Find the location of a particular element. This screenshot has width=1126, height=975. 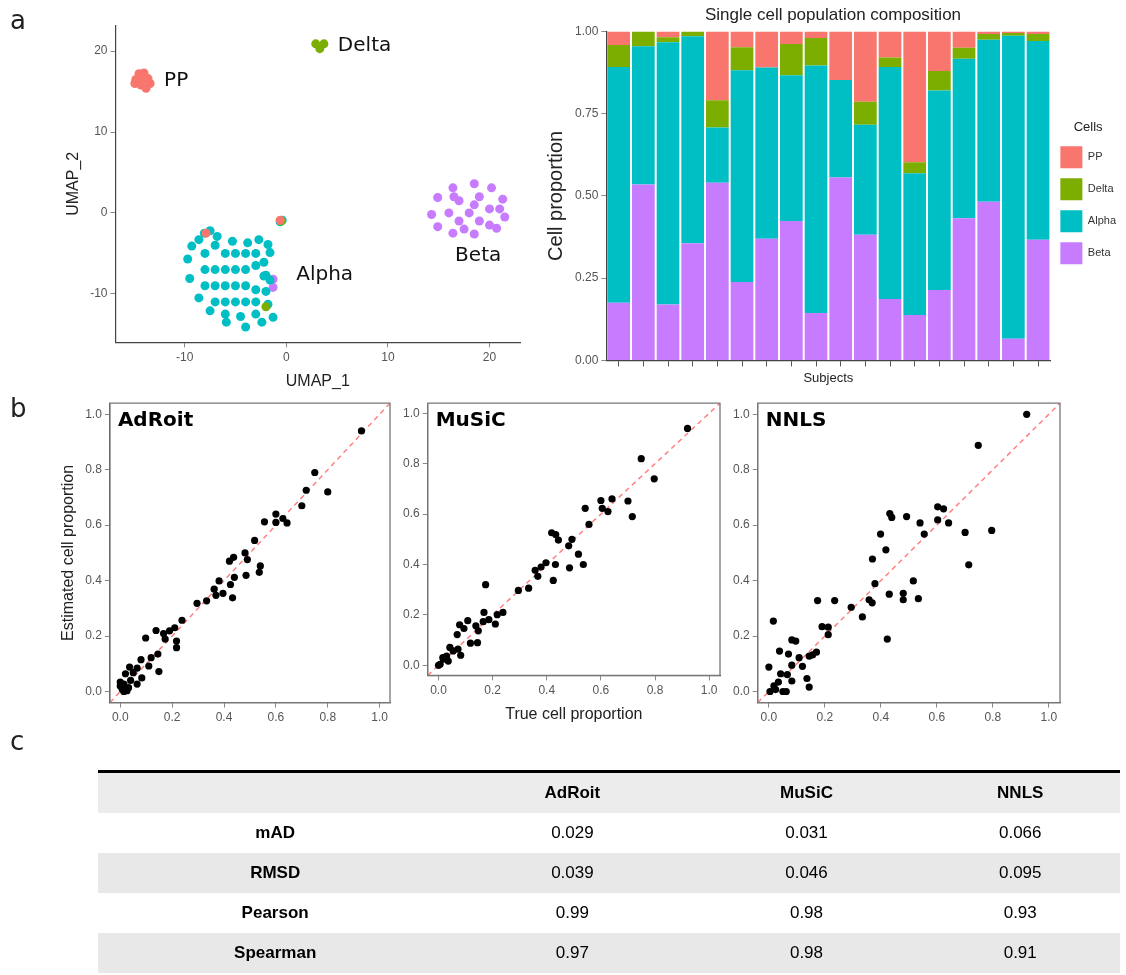

x-tick-label: 0.6 is located at coordinates (276, 717).